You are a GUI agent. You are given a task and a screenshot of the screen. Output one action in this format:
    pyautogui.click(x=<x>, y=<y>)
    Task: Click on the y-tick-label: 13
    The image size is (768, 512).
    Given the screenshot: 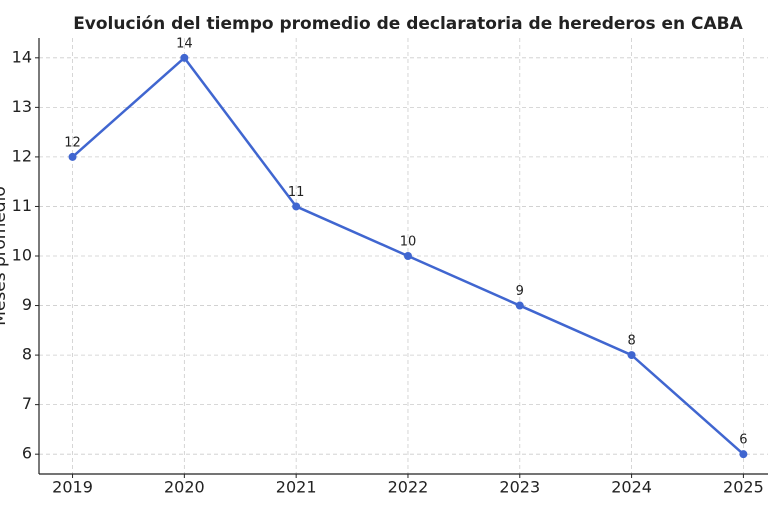 What is the action you would take?
    pyautogui.click(x=22, y=106)
    